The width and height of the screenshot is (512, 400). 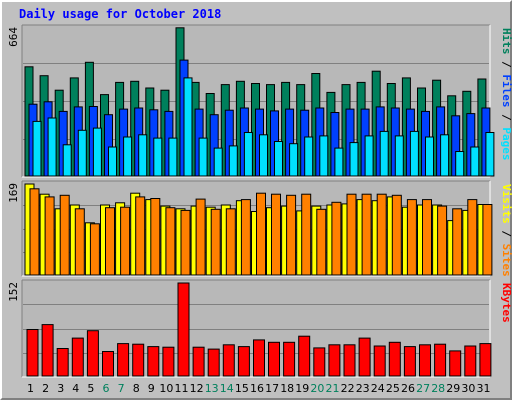 What do you see at coordinates (506, 118) in the screenshot?
I see `top-legend-part-3: /` at bounding box center [506, 118].